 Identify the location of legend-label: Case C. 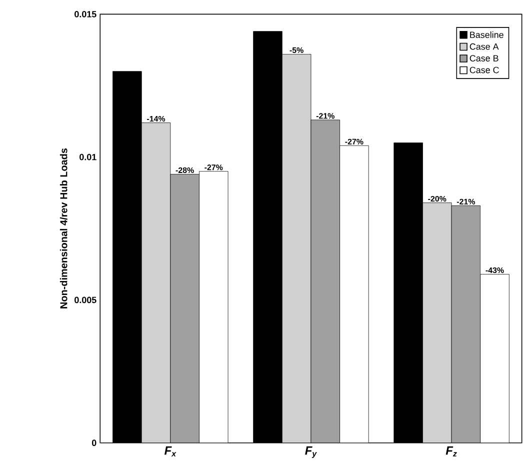
(484, 70).